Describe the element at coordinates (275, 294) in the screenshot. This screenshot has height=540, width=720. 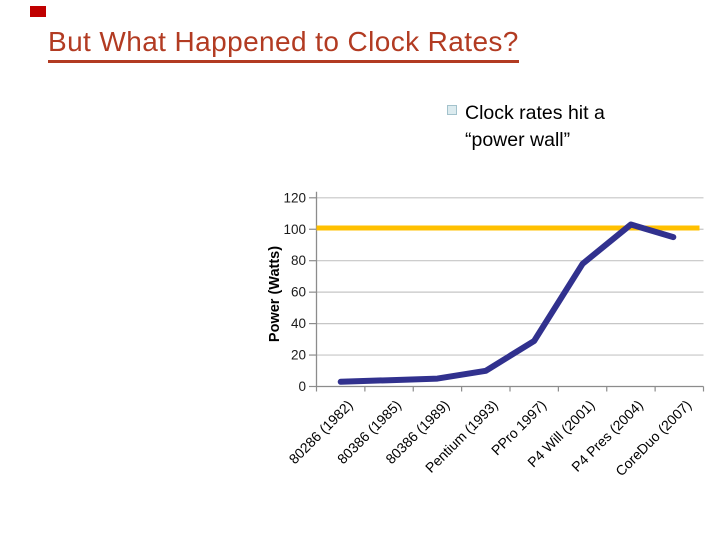
I see `y-axis-title: Power (Watts)` at that location.